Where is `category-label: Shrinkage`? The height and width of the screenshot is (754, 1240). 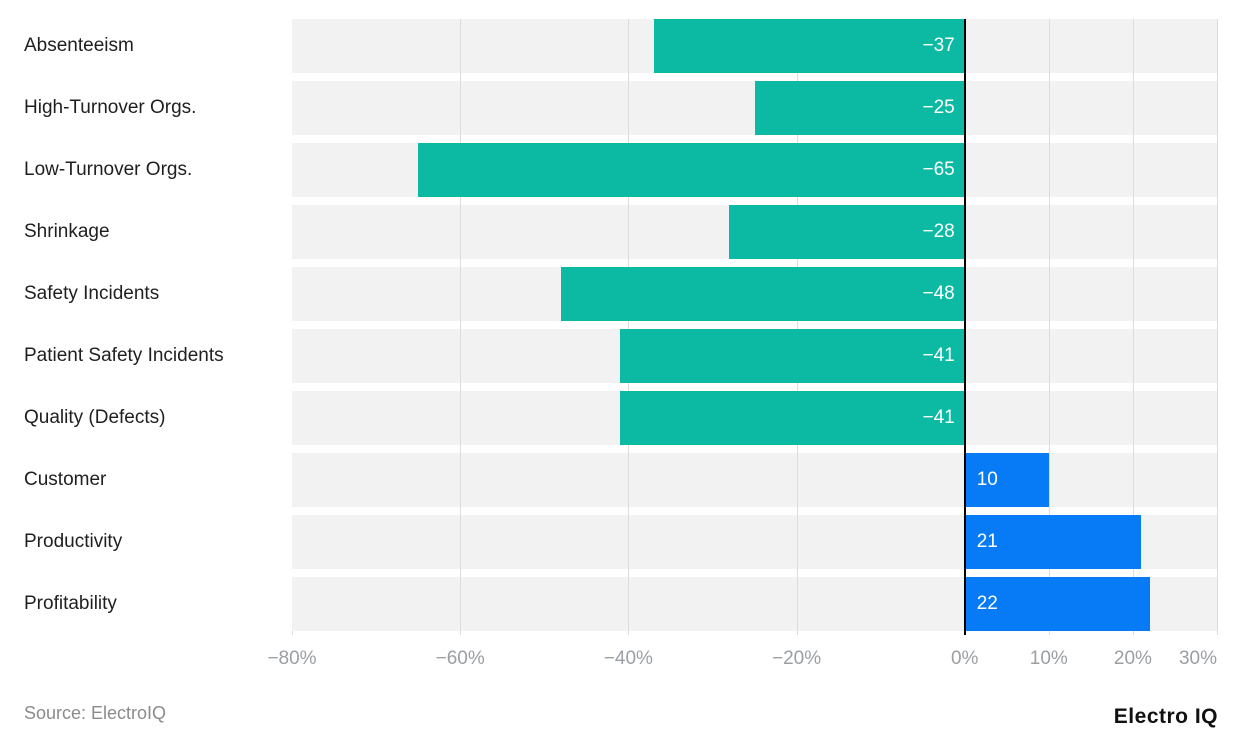
category-label: Shrinkage is located at coordinates (67, 231).